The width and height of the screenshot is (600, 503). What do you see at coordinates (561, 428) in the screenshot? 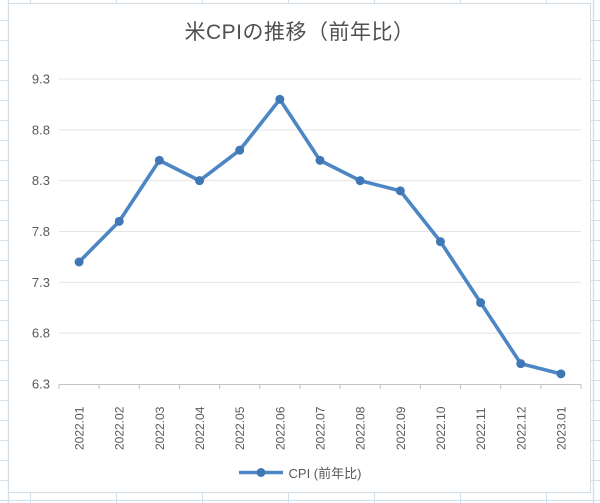
I see `x-axis-tick-label: 2023.01` at bounding box center [561, 428].